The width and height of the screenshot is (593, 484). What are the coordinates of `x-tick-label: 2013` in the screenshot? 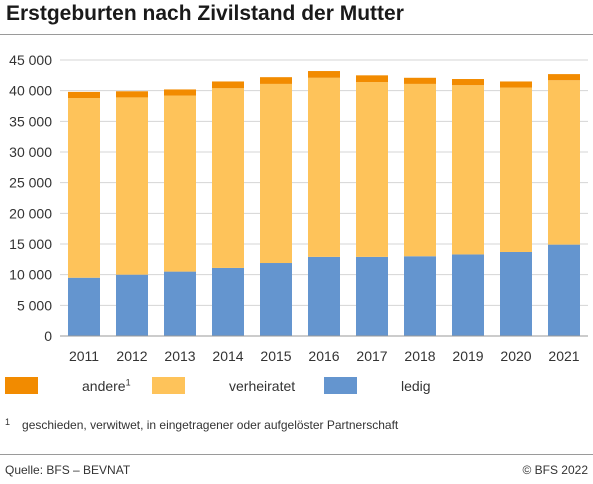 It's located at (179, 356).